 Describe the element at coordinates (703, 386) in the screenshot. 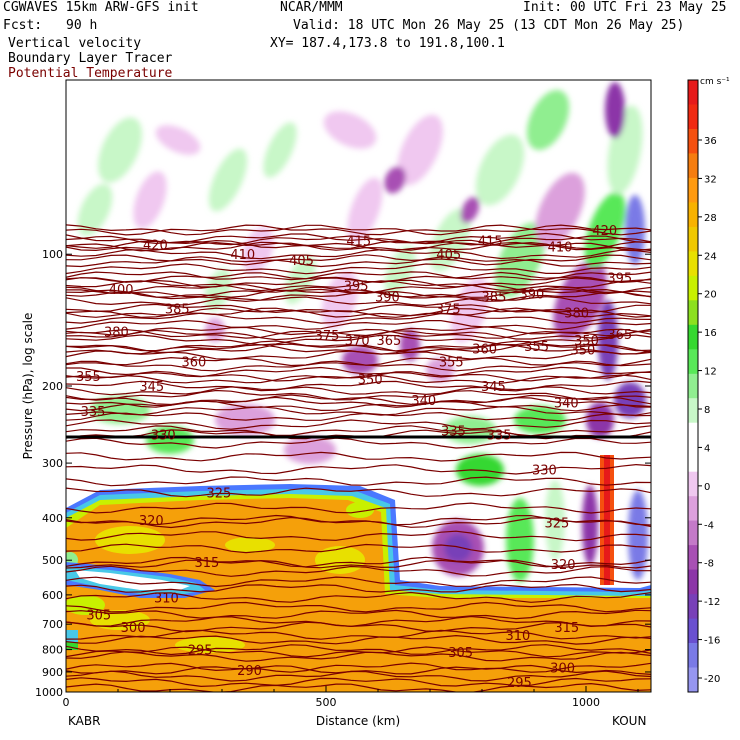

I see `colorbar: 36 32 28 24 20 16 12 8 4 0 -4 -8 -12 -16 -20` at that location.